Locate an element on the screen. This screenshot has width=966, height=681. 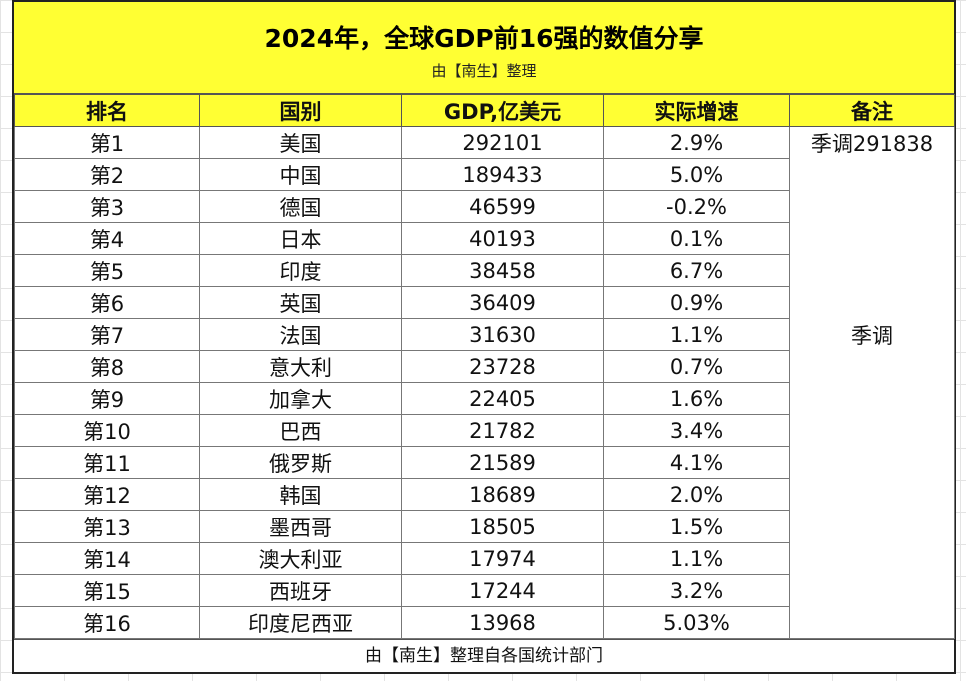
table-row: 第14 澳大利亚 17974 1.1% is located at coordinates (484, 558).